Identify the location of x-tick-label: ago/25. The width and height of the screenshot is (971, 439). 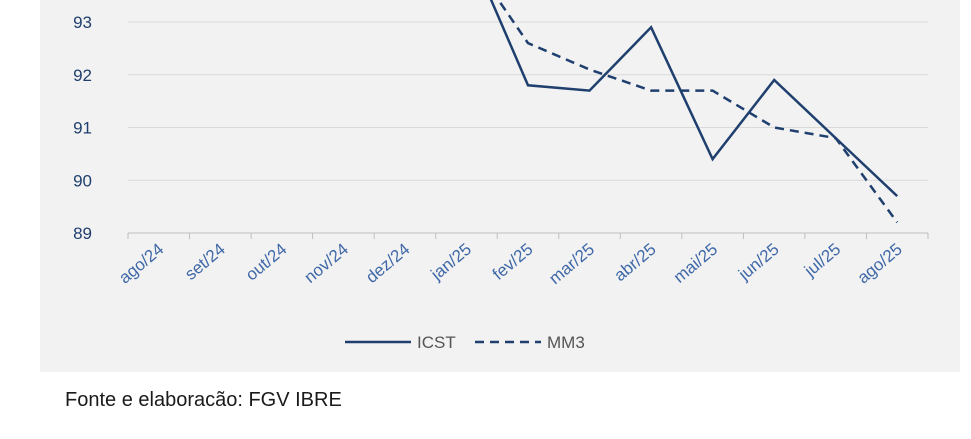
(880, 264).